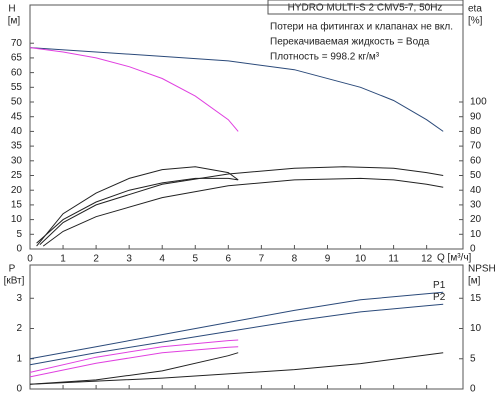 Image resolution: width=500 pixels, height=400 pixels. What do you see at coordinates (262, 259) in the screenshot?
I see `x-tick-label: 7` at bounding box center [262, 259].